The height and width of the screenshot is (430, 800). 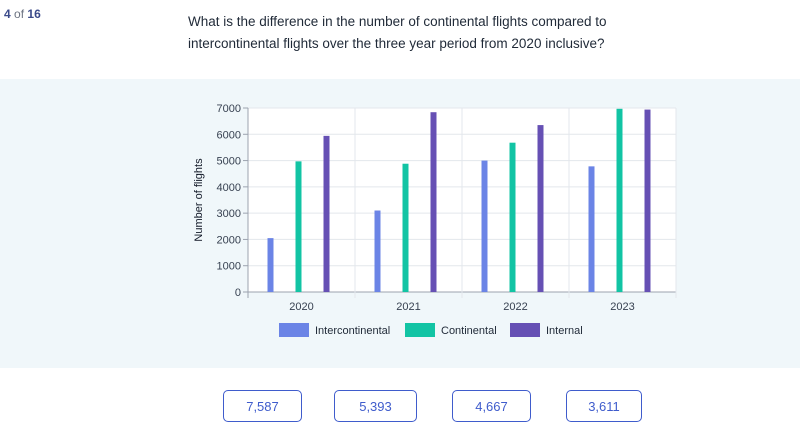 What do you see at coordinates (262, 406) in the screenshot?
I see `answer-option-1: 7,587` at bounding box center [262, 406].